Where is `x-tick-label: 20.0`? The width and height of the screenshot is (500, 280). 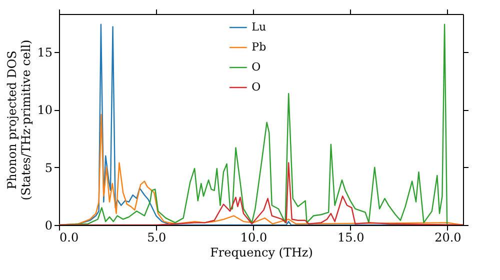 x-tick-label: 20.0 is located at coordinates (448, 237).